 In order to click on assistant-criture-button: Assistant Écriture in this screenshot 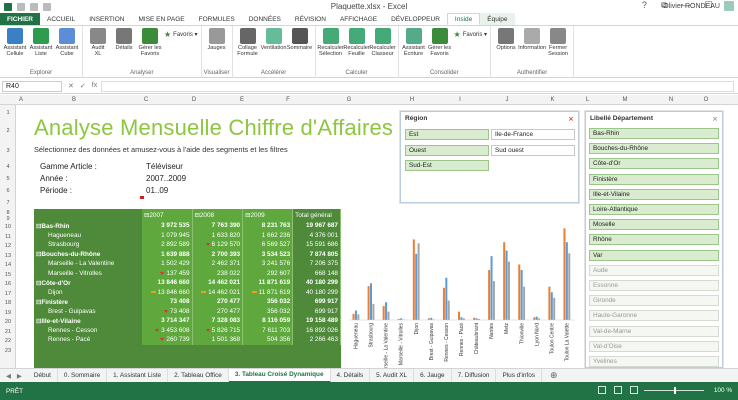, I will do `click(414, 42)`.